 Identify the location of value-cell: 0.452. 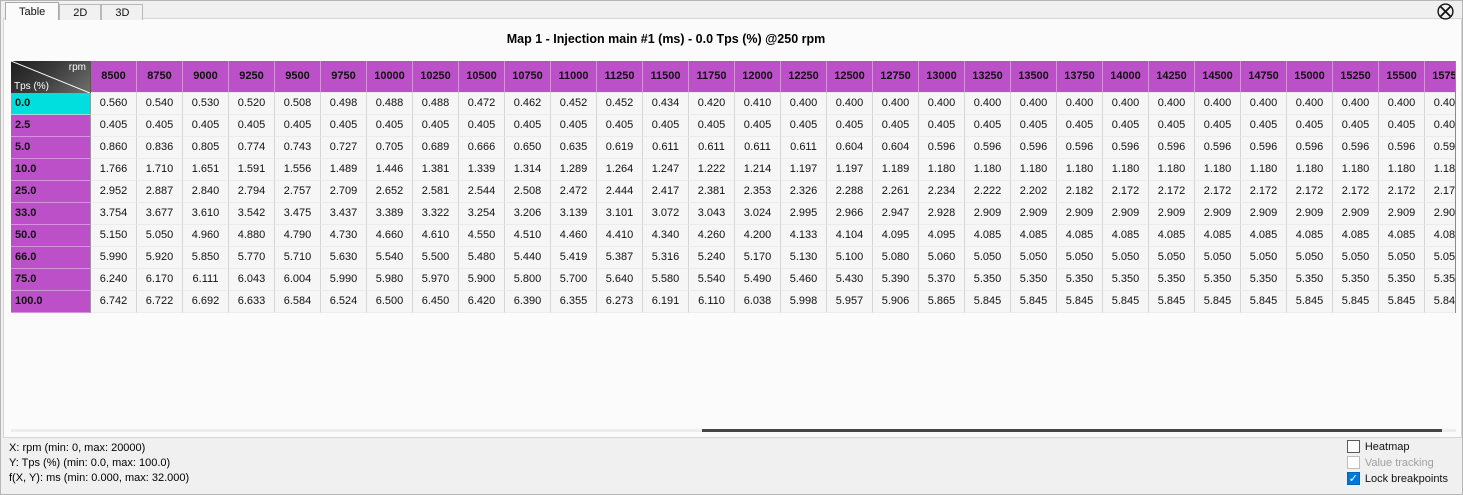
(574, 104).